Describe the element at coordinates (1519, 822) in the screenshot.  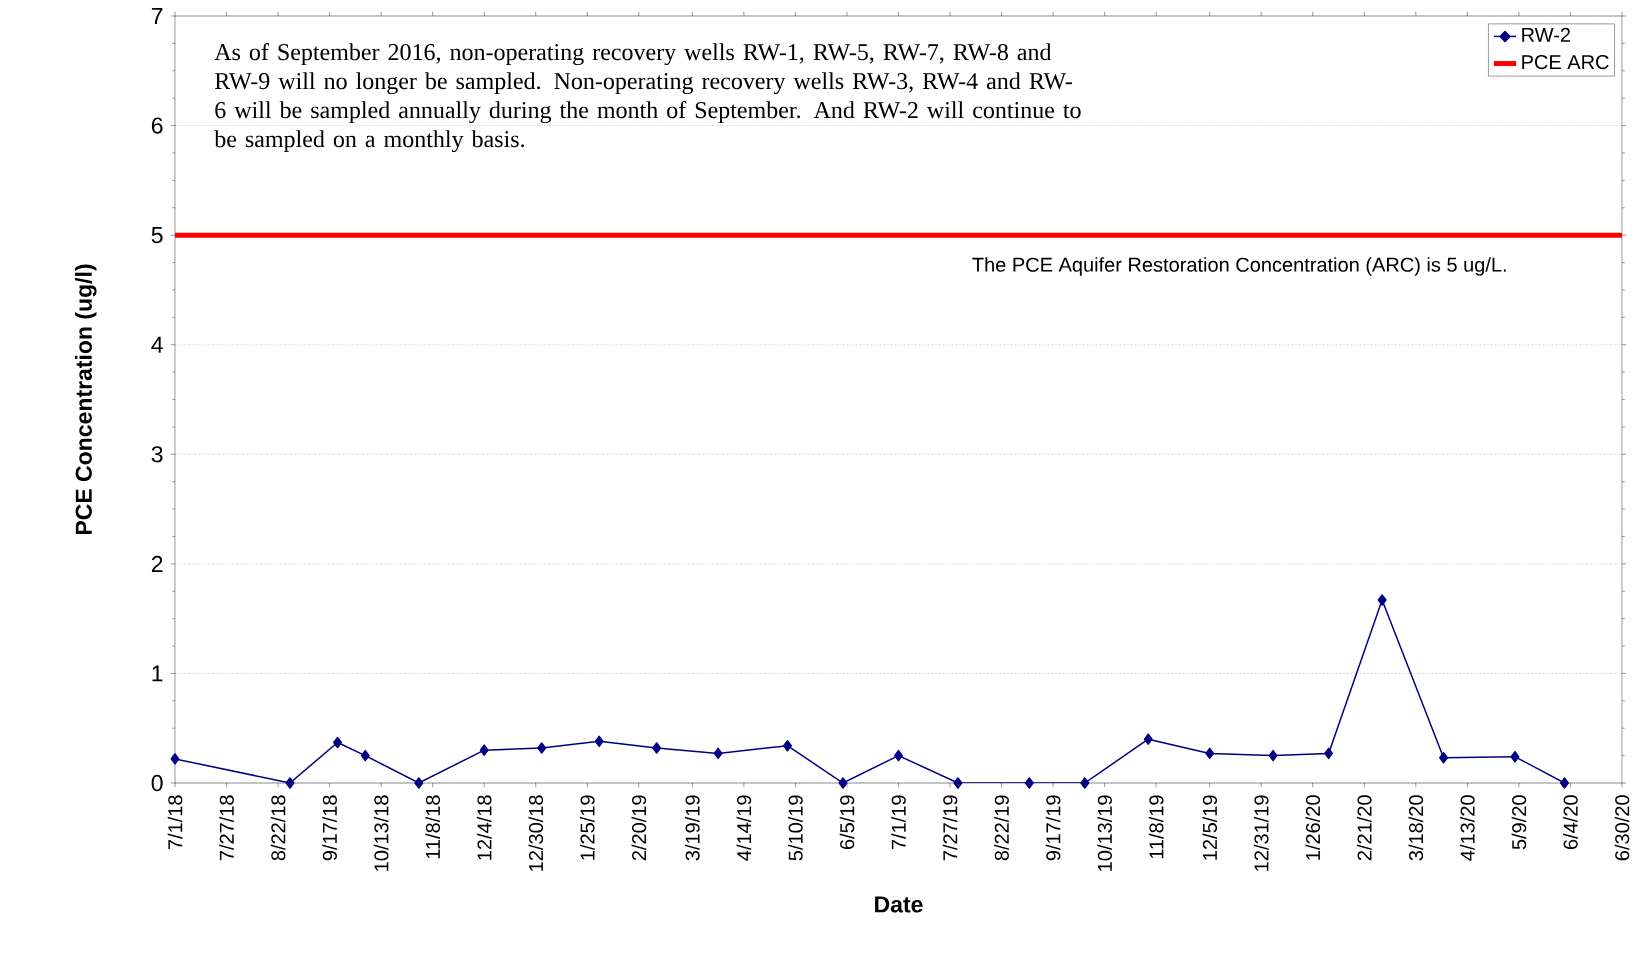
I see `x-tick-label: 5/9/20` at that location.